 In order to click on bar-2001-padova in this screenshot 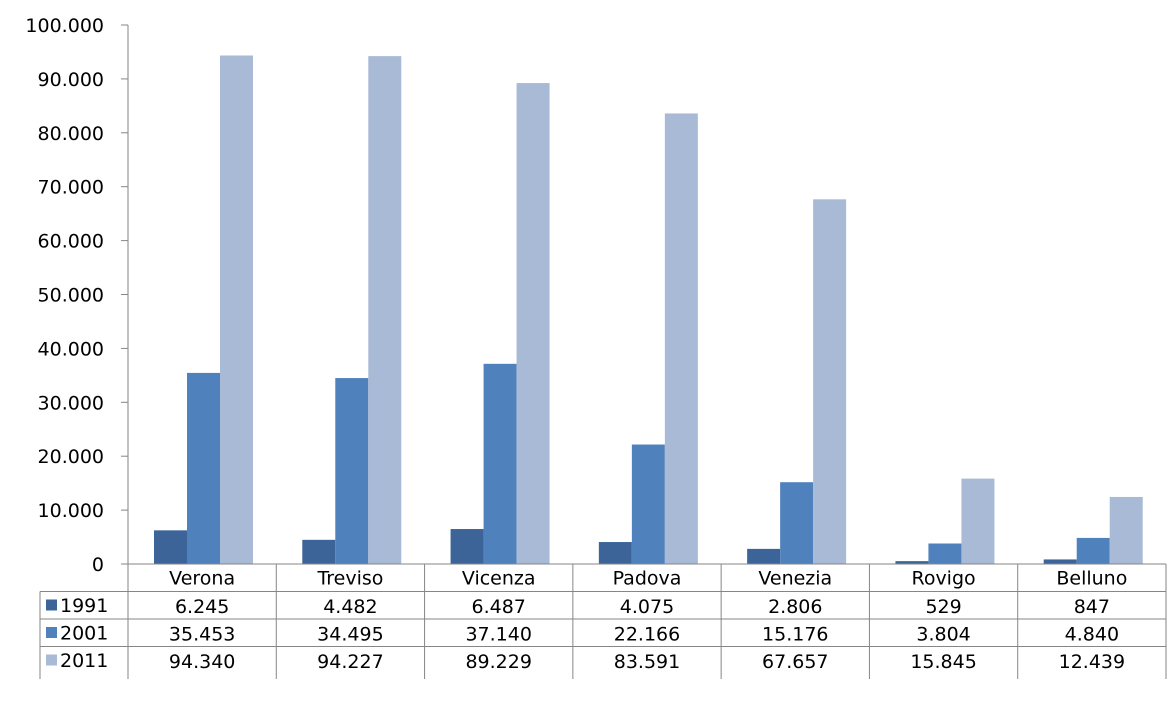, I will do `click(648, 504)`.